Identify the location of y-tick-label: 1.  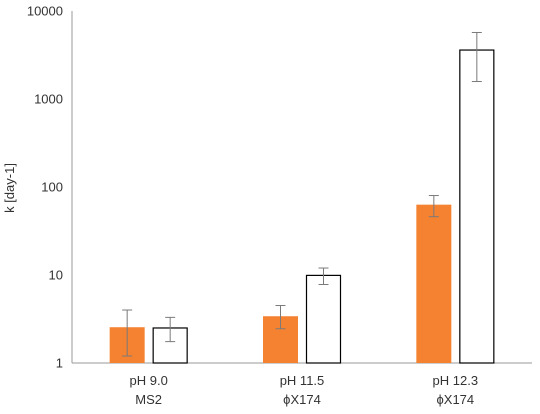
(59, 363).